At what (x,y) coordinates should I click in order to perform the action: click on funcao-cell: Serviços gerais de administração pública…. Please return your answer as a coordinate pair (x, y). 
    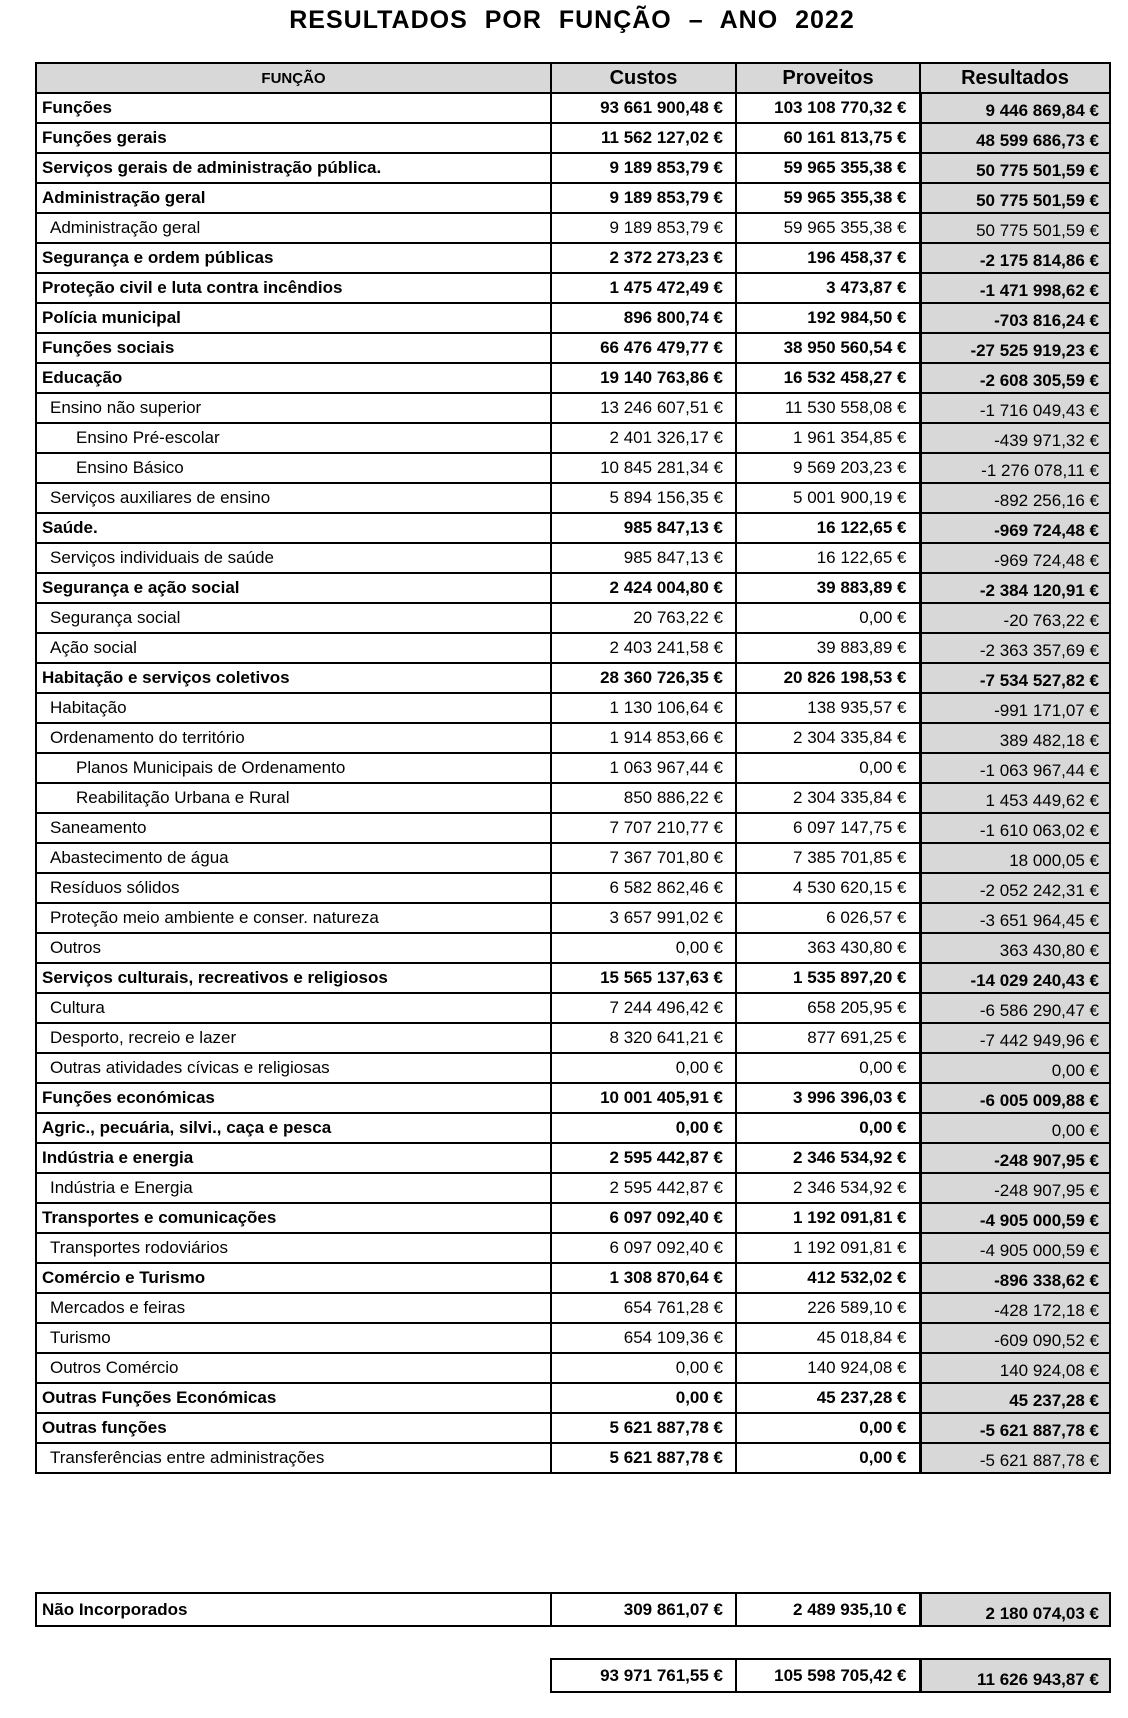
    Looking at the image, I should click on (293, 168).